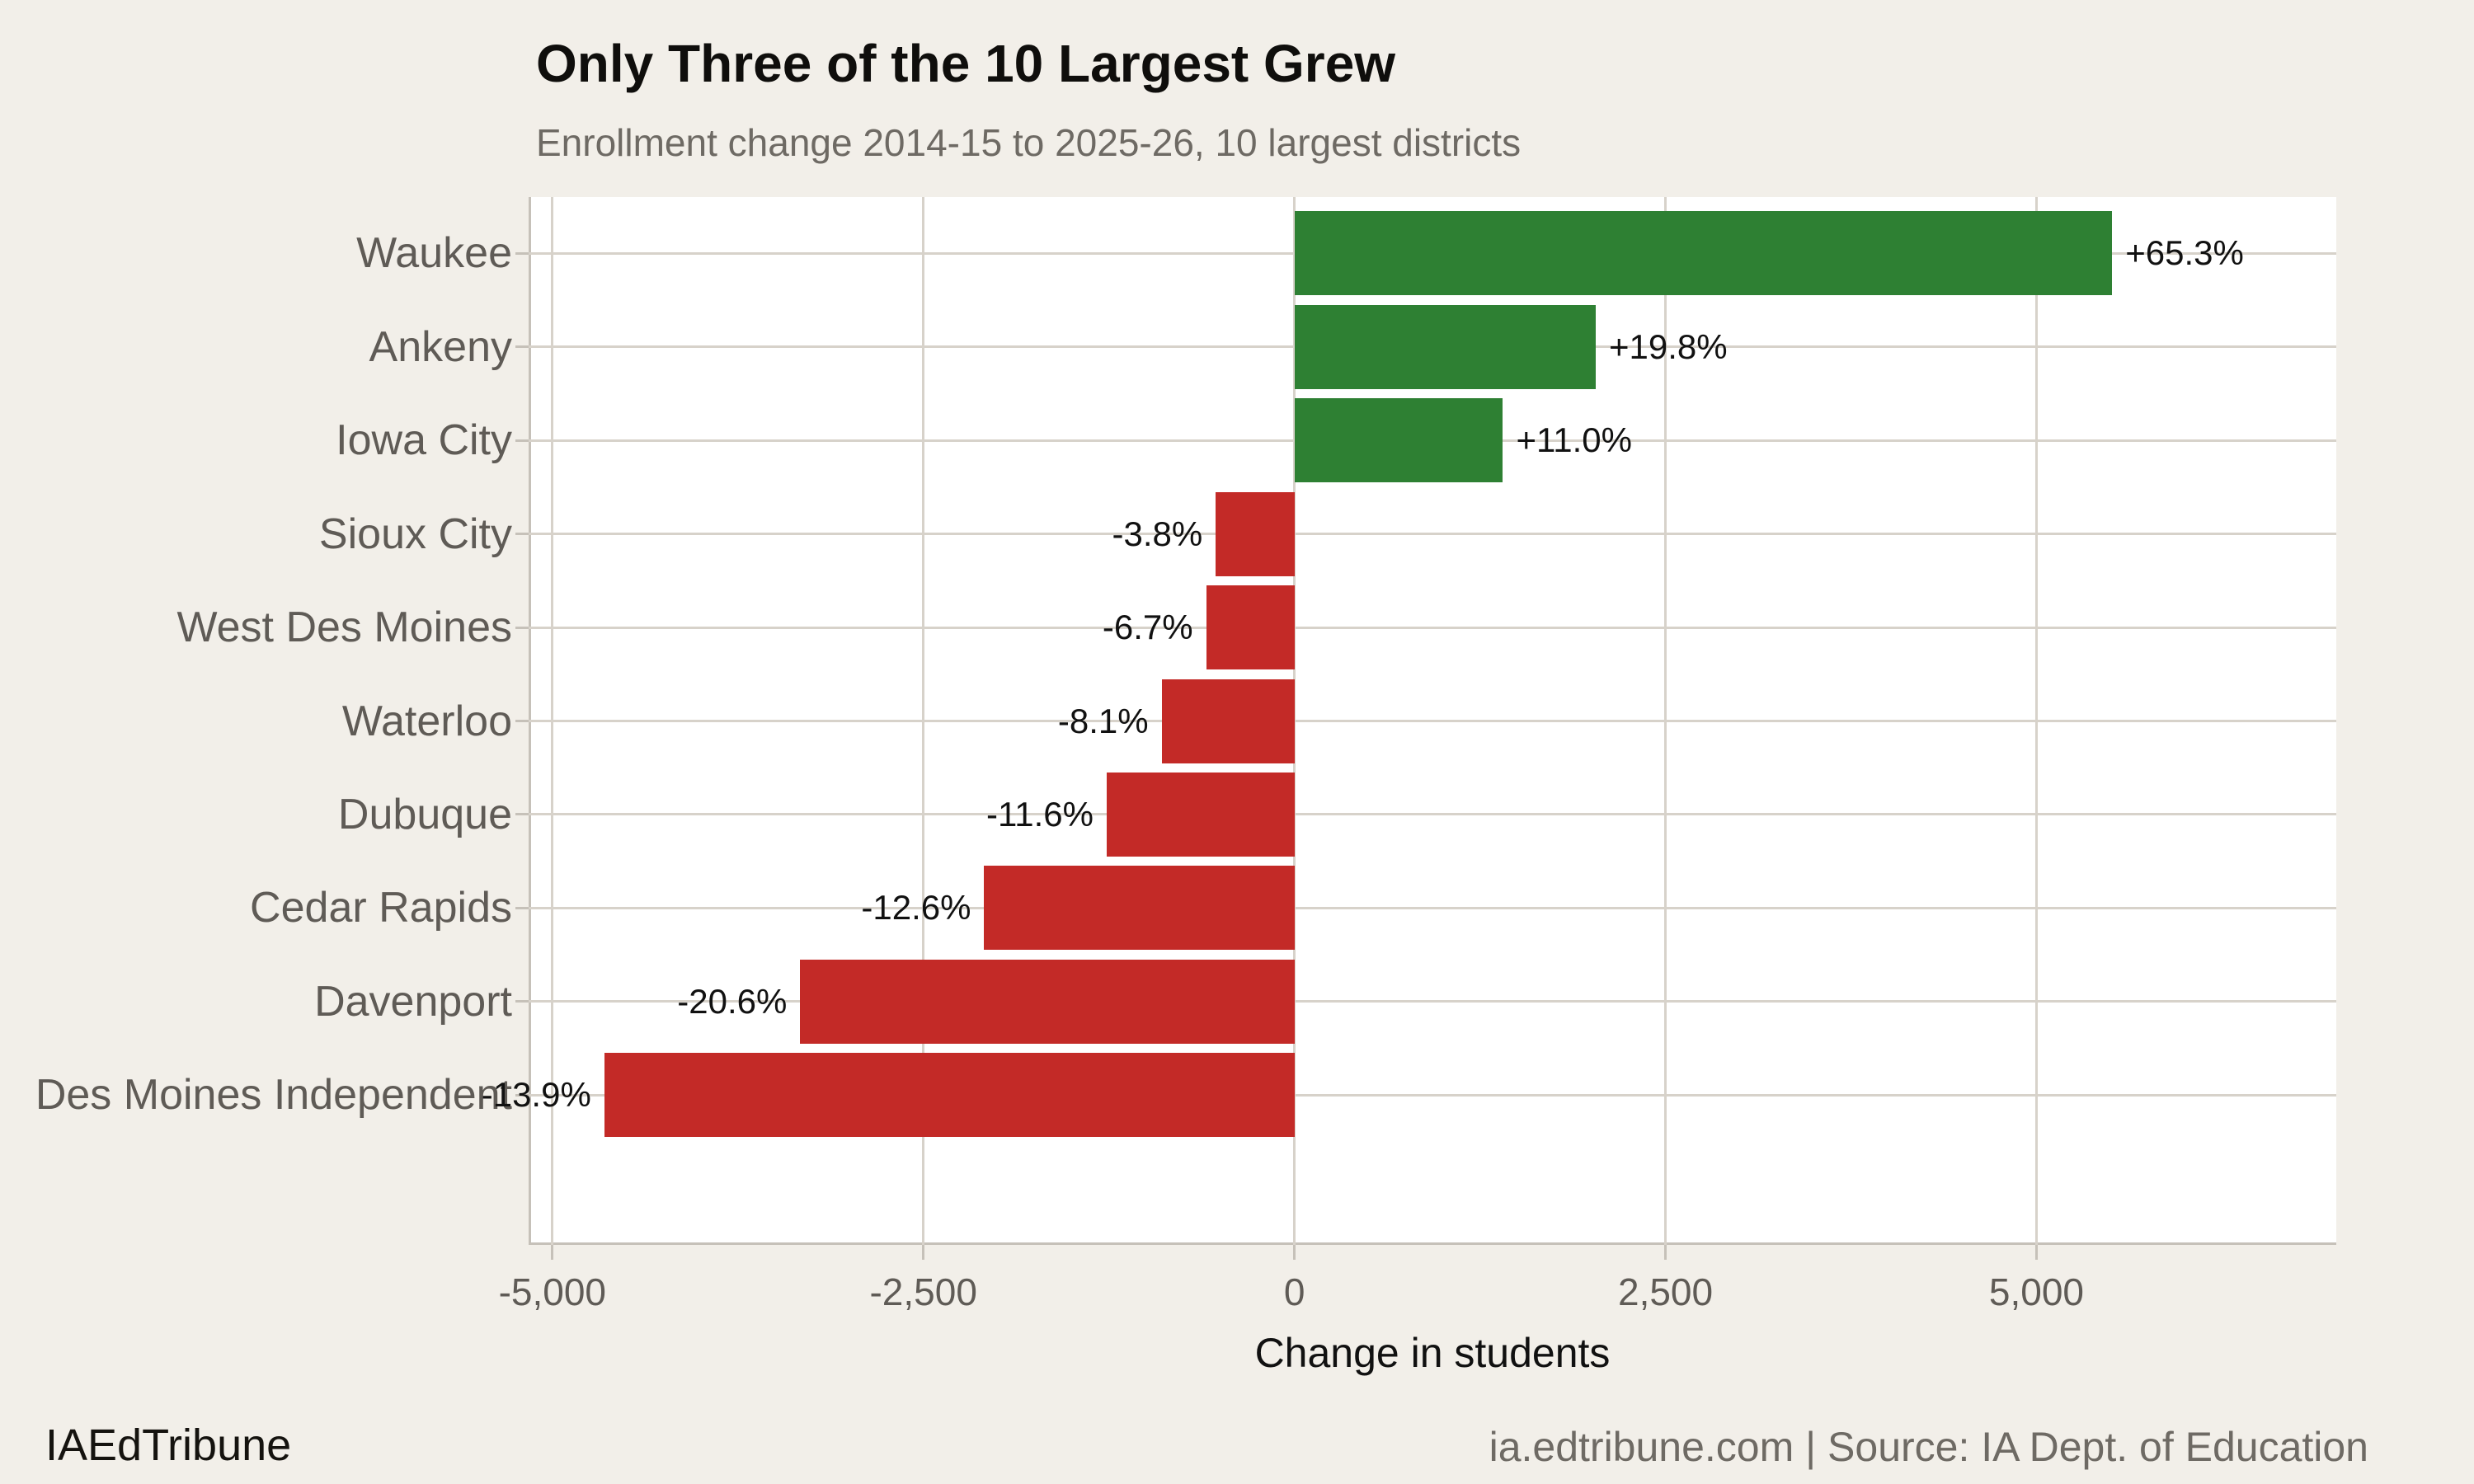  What do you see at coordinates (1147, 627) in the screenshot?
I see `bar-value-label-west-des-moines: -6.7%` at bounding box center [1147, 627].